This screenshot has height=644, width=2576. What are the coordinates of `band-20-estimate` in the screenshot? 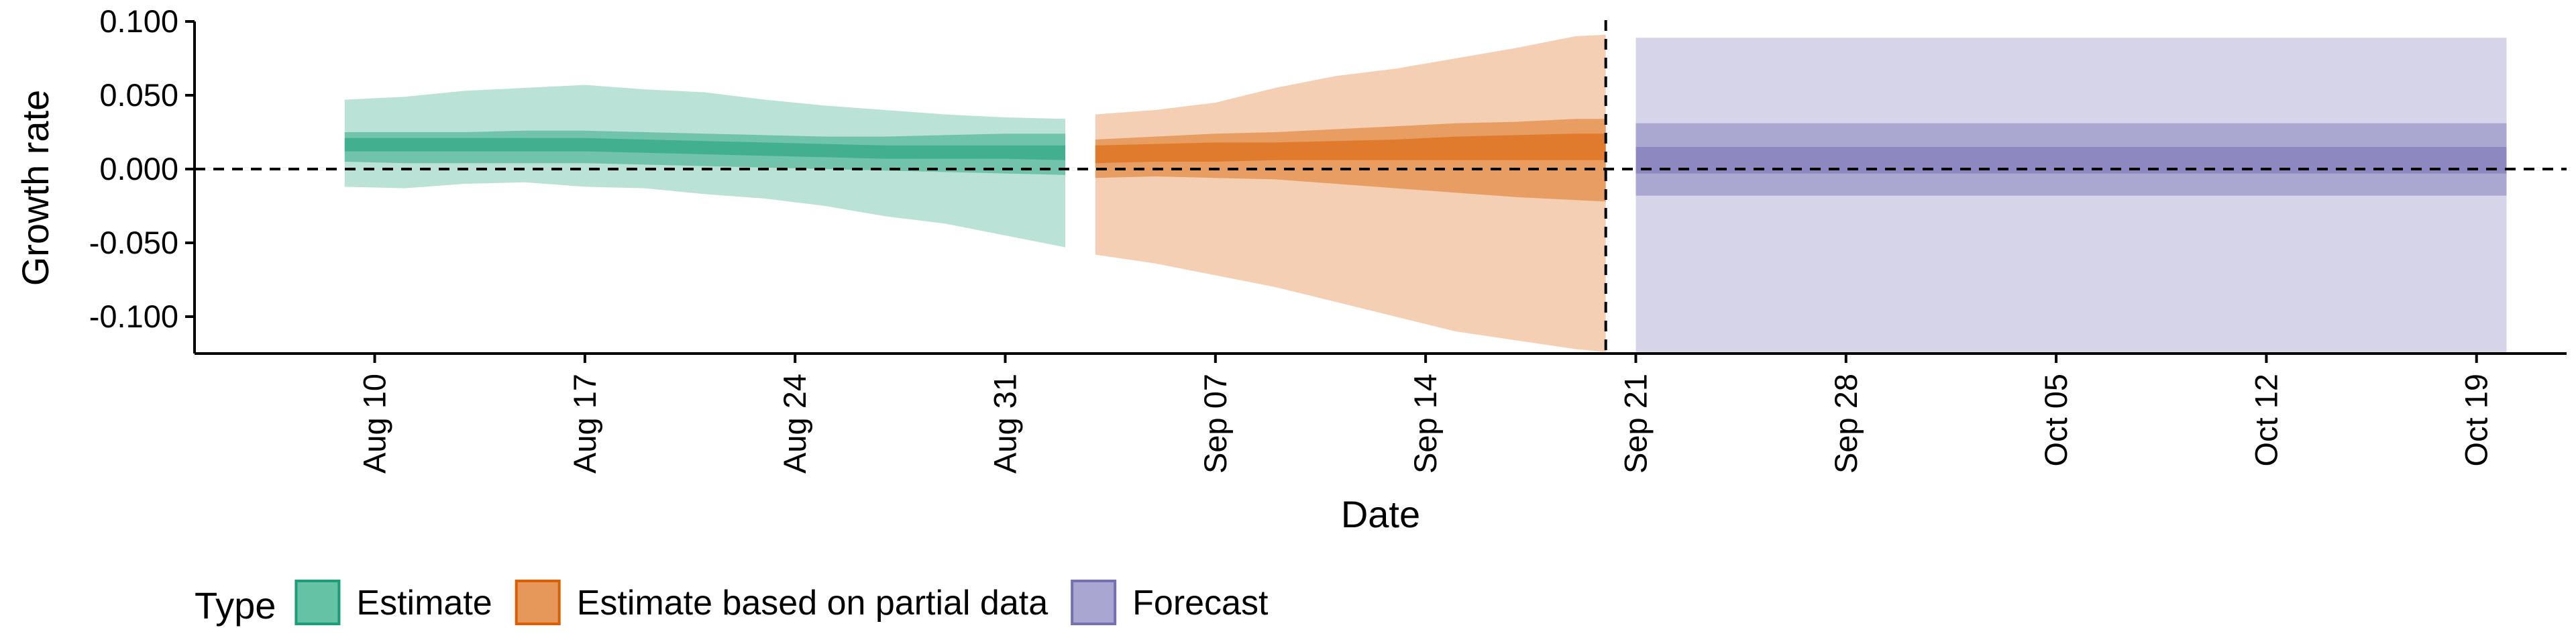 It's located at (704, 149).